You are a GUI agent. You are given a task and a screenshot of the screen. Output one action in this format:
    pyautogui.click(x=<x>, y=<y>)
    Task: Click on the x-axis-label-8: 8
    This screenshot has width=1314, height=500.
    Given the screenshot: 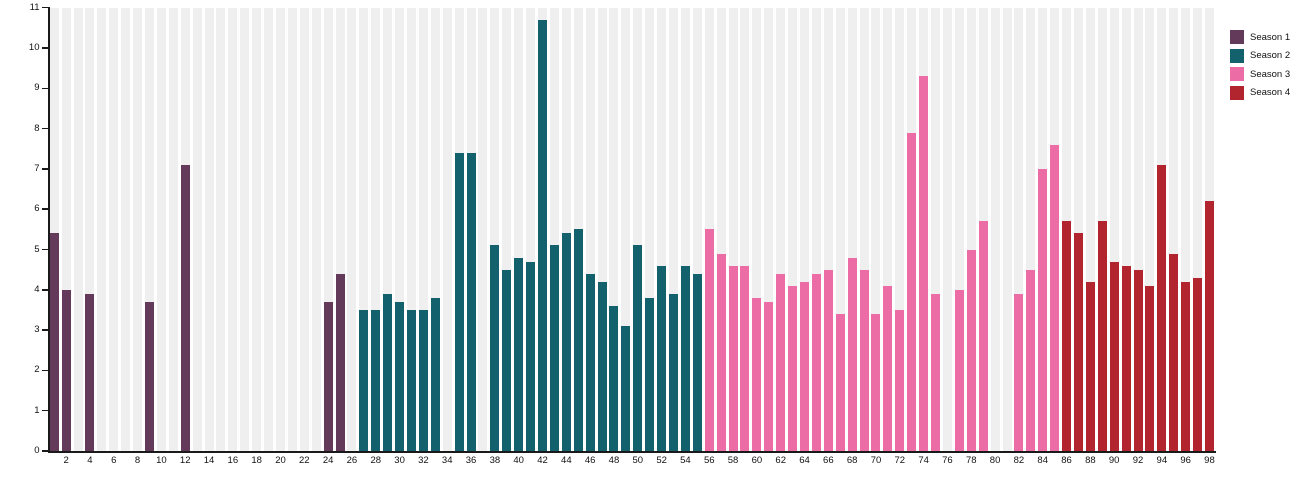 What is the action you would take?
    pyautogui.click(x=137, y=460)
    